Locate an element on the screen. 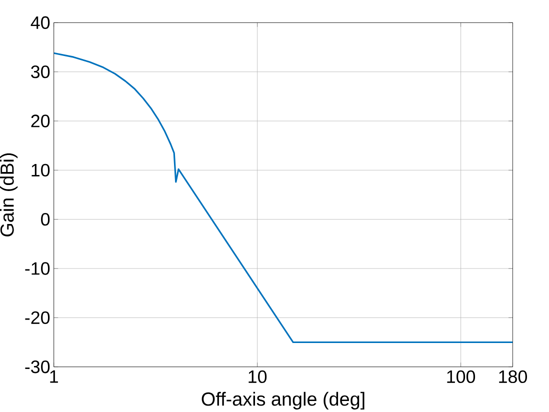 The height and width of the screenshot is (412, 549). y-tick-label: 30 is located at coordinates (40, 71).